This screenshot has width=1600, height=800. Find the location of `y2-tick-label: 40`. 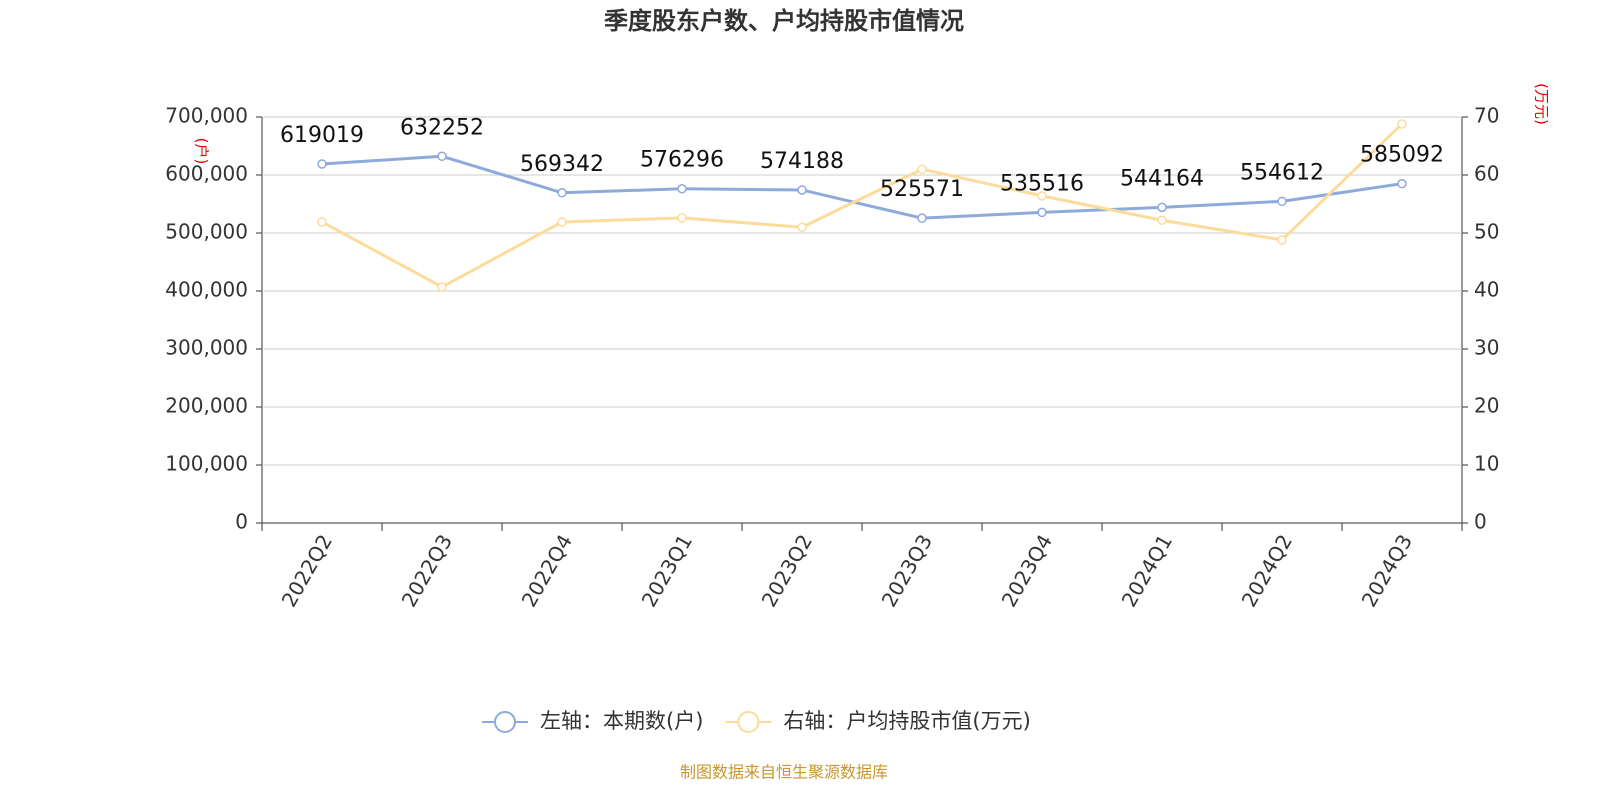

y2-tick-label: 40 is located at coordinates (1486, 290).